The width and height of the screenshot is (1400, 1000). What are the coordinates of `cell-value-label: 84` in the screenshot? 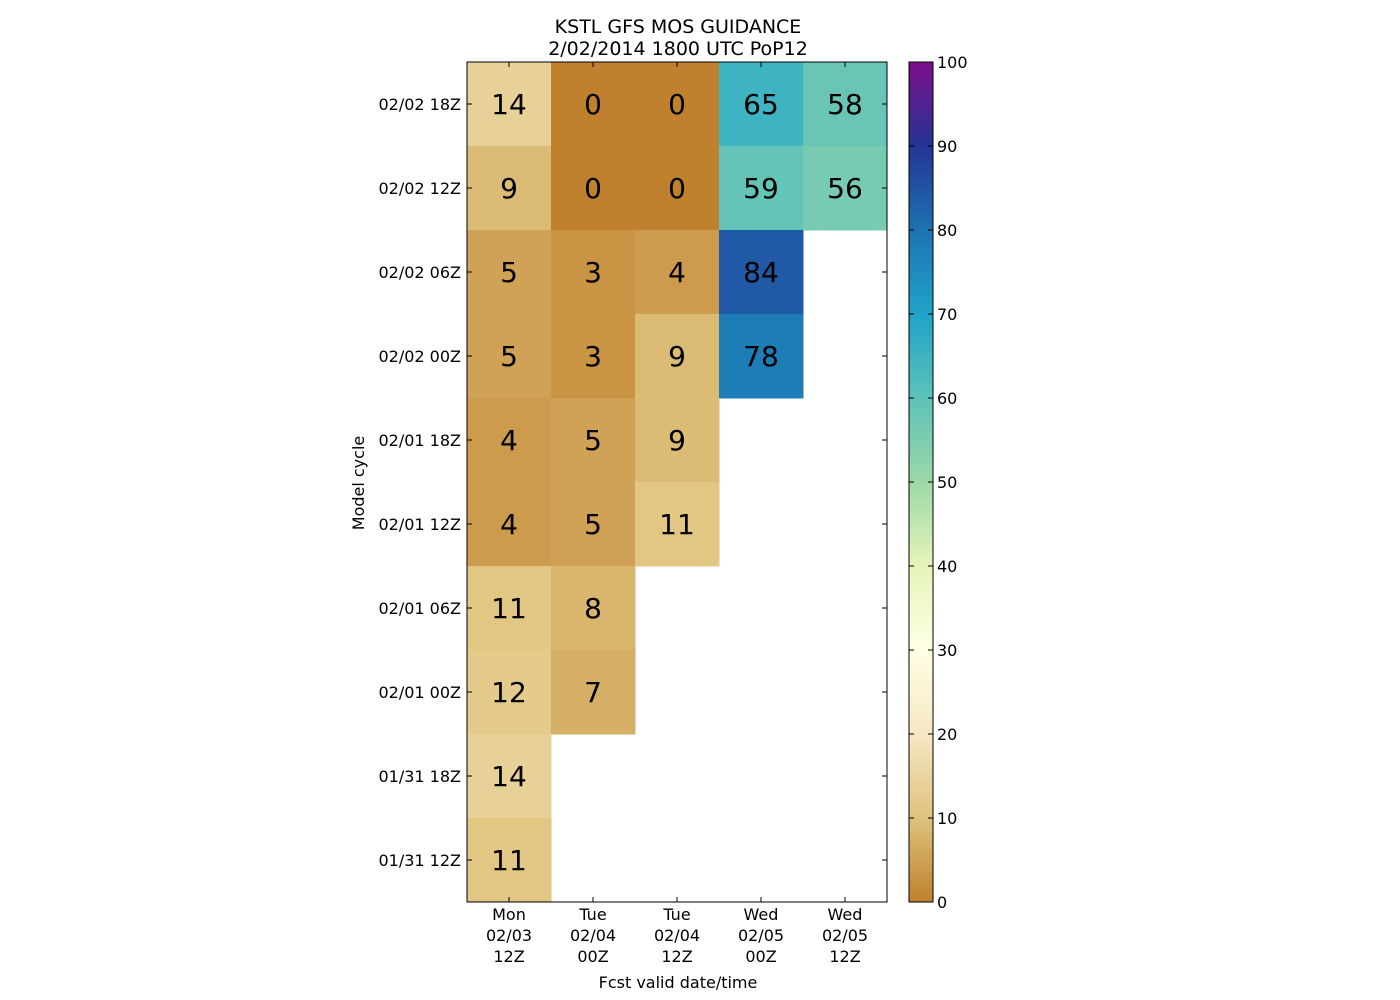 It's located at (761, 272).